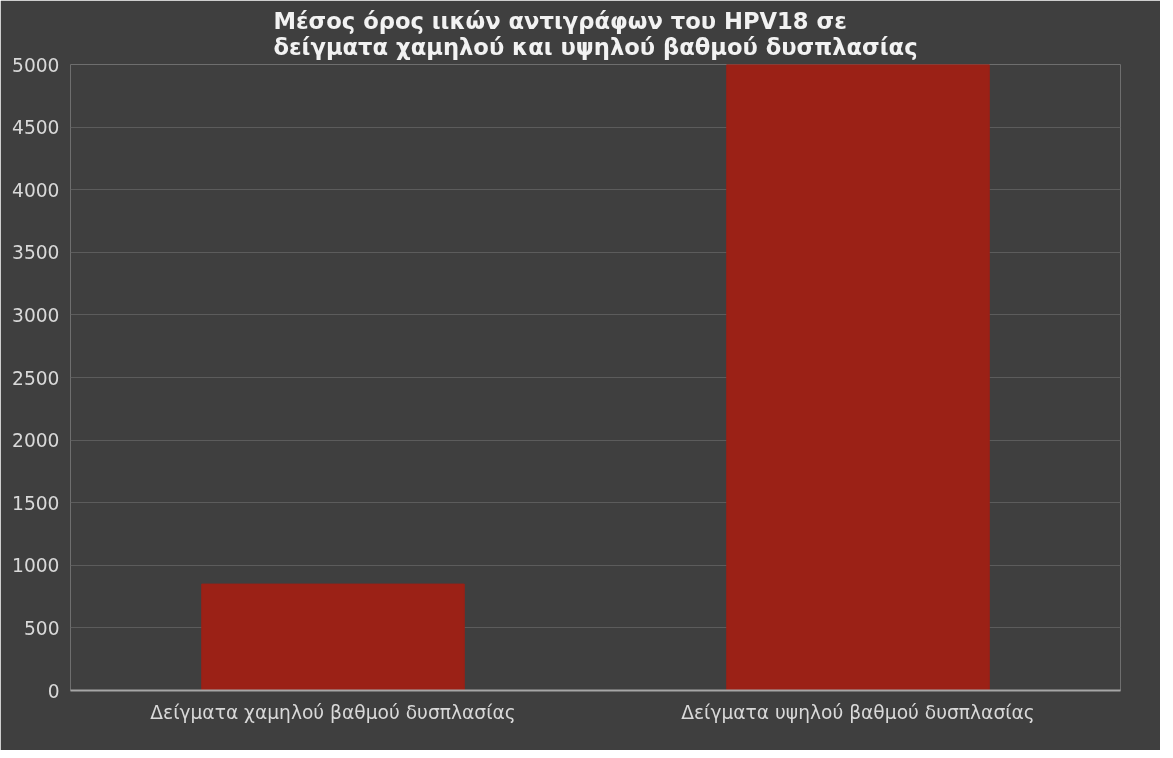 This screenshot has height=758, width=1173. Describe the element at coordinates (36, 315) in the screenshot. I see `y-tick-label: 3000` at that location.